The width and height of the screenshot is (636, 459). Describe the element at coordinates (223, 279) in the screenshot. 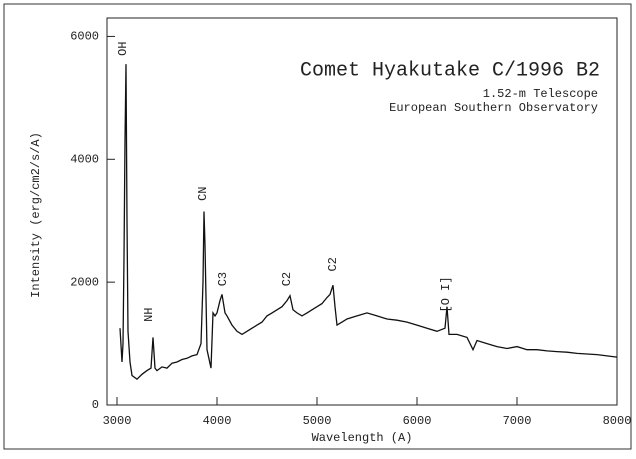

I see `line-annotation: C3` at that location.